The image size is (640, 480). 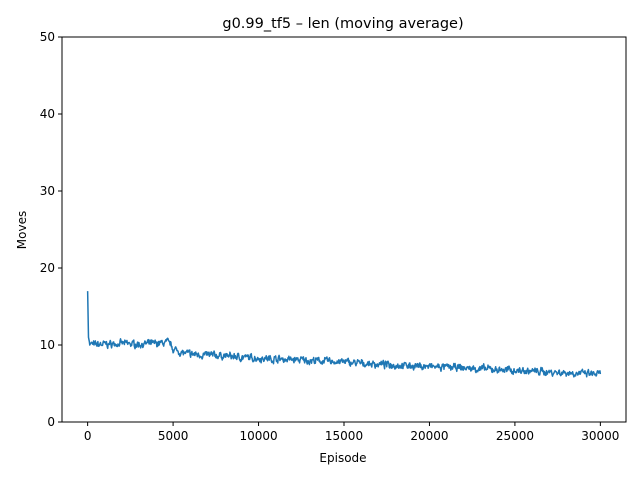 What do you see at coordinates (22, 230) in the screenshot?
I see `y-axis-label: Moves` at bounding box center [22, 230].